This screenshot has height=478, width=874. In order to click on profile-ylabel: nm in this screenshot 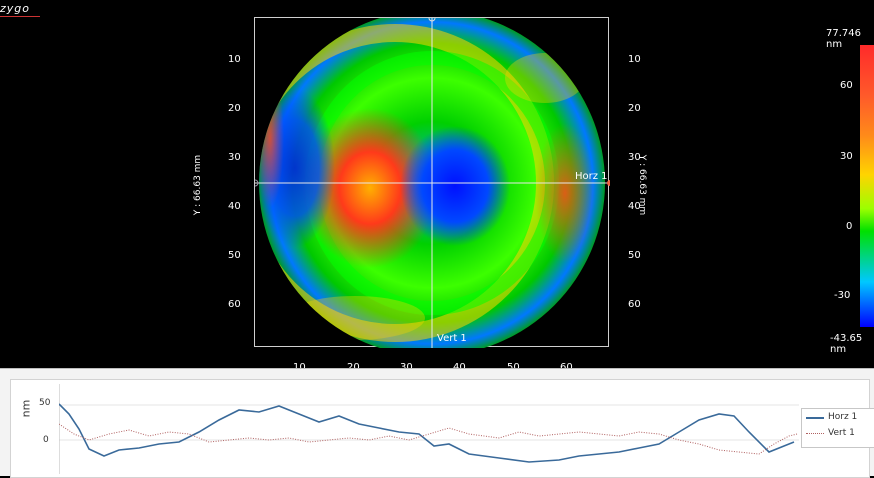, I will do `click(26, 408)`.